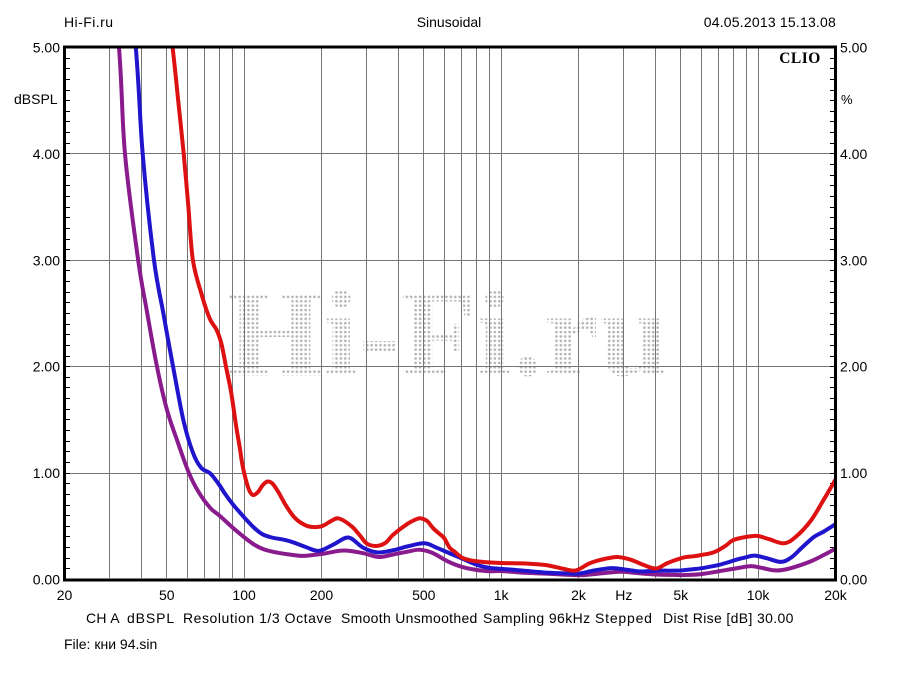 The height and width of the screenshot is (675, 900). Describe the element at coordinates (836, 595) in the screenshot. I see `svg-text: 20k` at that location.